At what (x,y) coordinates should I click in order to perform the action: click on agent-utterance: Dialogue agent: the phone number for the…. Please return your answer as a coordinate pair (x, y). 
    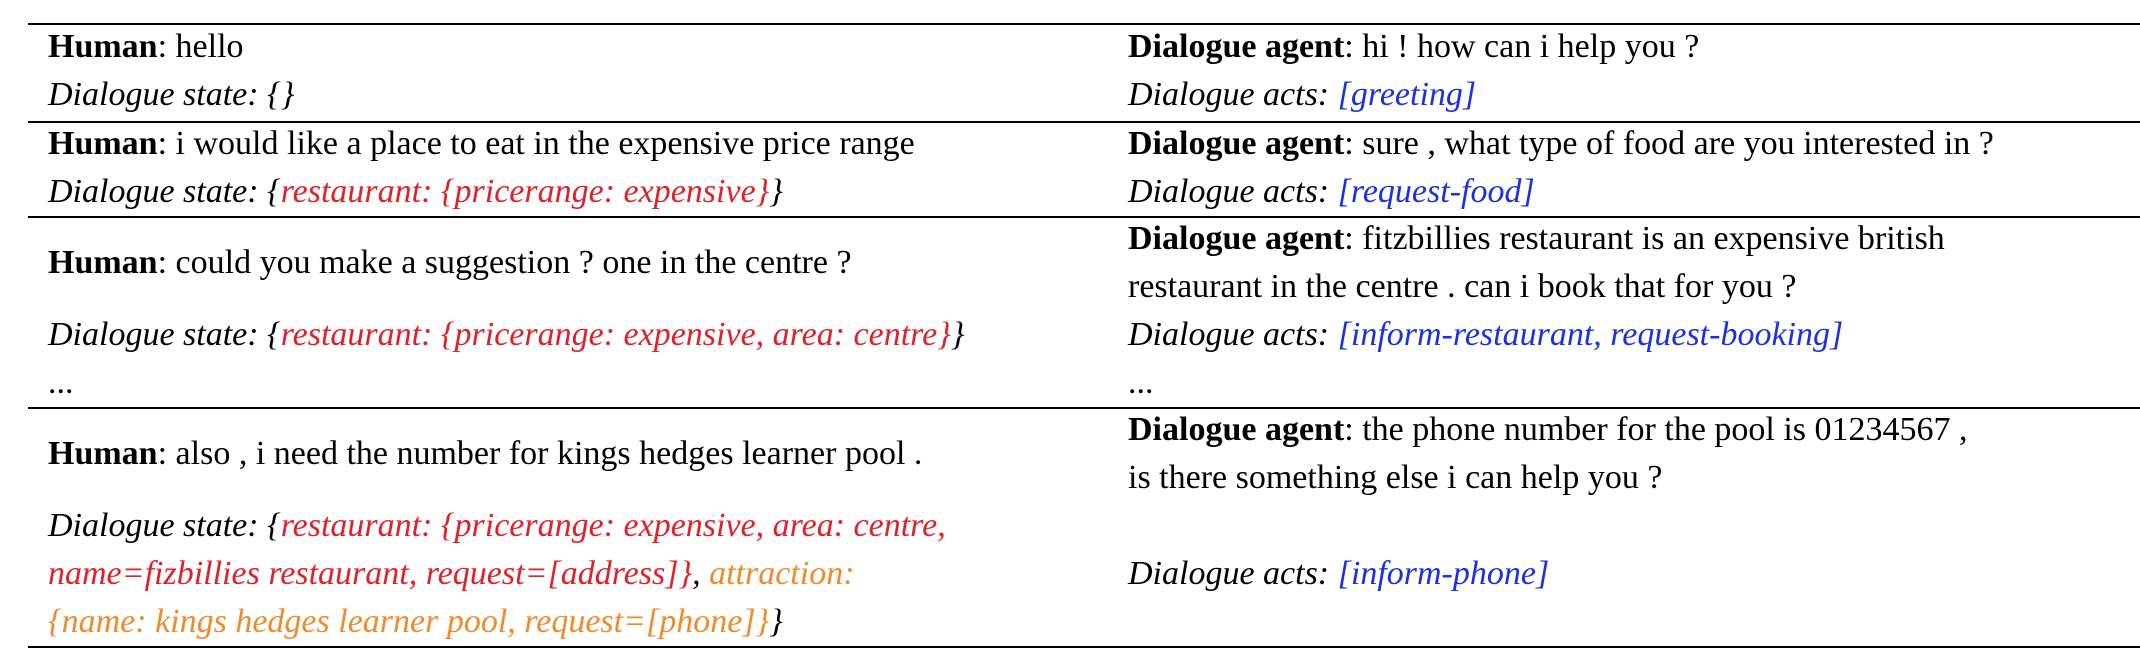
    Looking at the image, I should click on (1548, 429).